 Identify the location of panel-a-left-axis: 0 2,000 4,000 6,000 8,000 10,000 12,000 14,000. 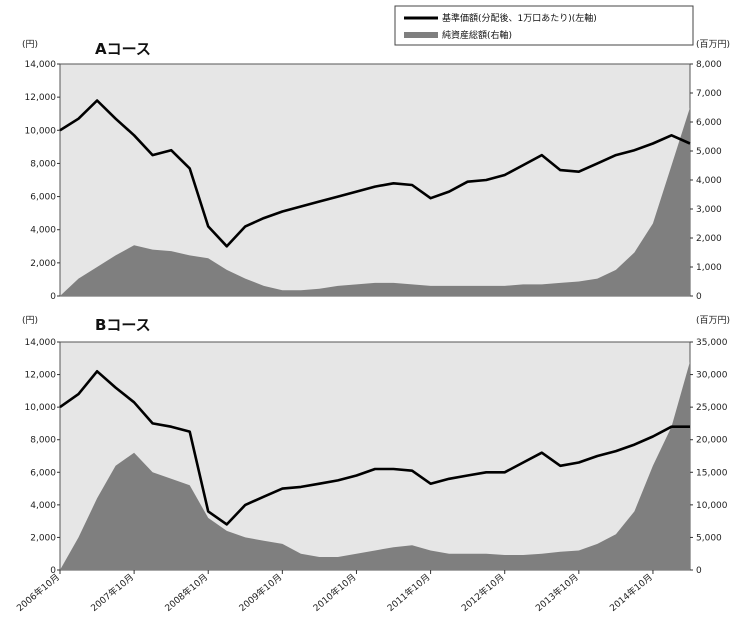
(42, 181).